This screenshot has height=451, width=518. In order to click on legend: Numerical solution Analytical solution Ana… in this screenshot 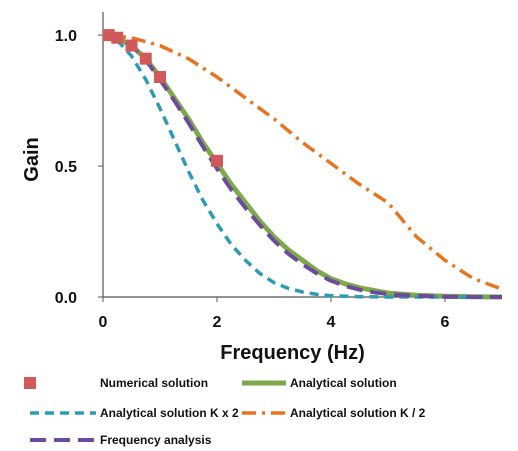, I will do `click(225, 411)`.